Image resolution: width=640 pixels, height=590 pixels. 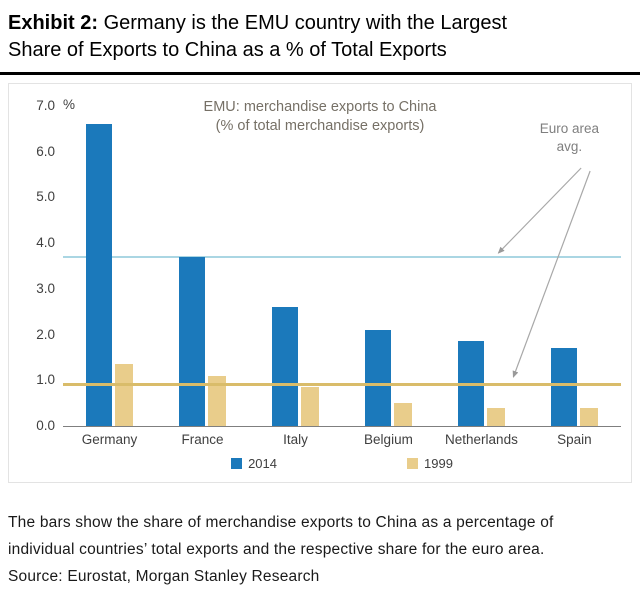 I want to click on bar-1999-italy, so click(x=309, y=406).